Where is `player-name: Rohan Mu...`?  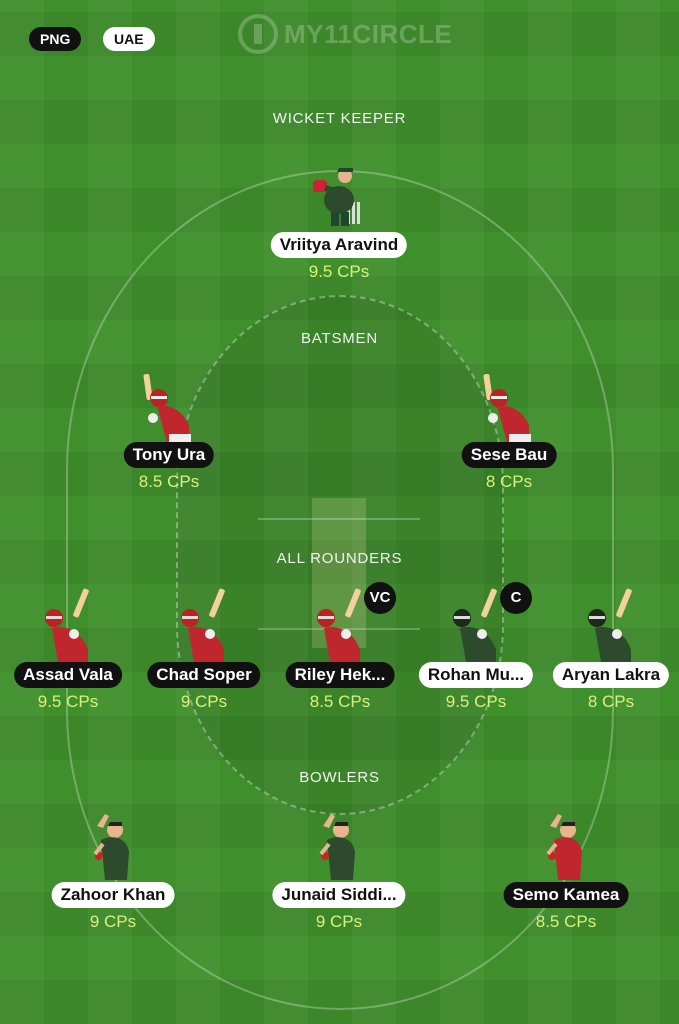 player-name: Rohan Mu... is located at coordinates (476, 675).